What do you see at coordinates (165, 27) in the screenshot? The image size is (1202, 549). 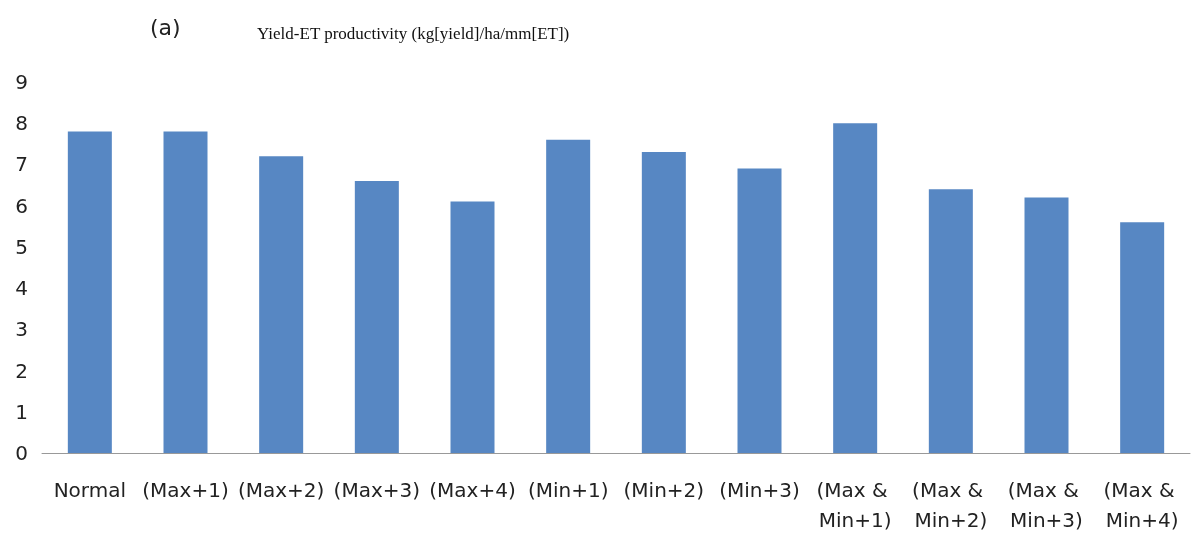 I see `text: (a)` at bounding box center [165, 27].